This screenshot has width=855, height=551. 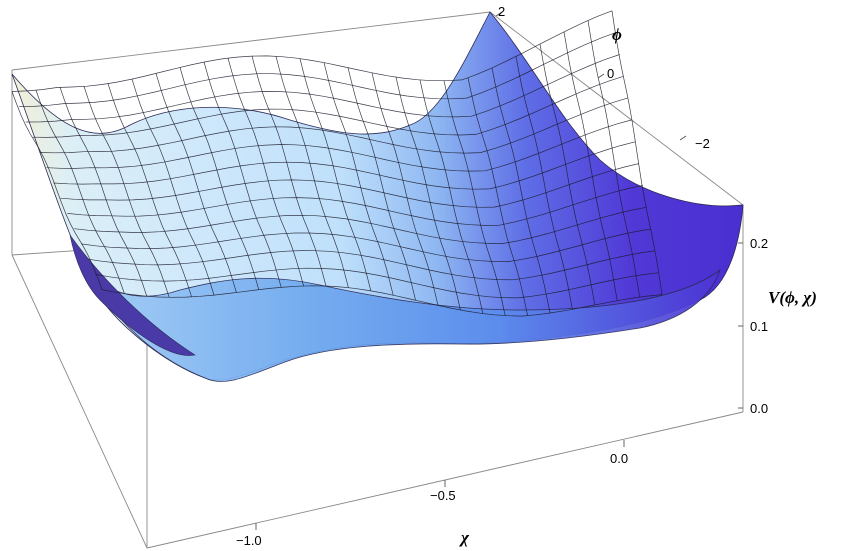 I want to click on z-axis: 0.2 0.1 0.0 V(ϕ, χ), so click(x=777, y=326).